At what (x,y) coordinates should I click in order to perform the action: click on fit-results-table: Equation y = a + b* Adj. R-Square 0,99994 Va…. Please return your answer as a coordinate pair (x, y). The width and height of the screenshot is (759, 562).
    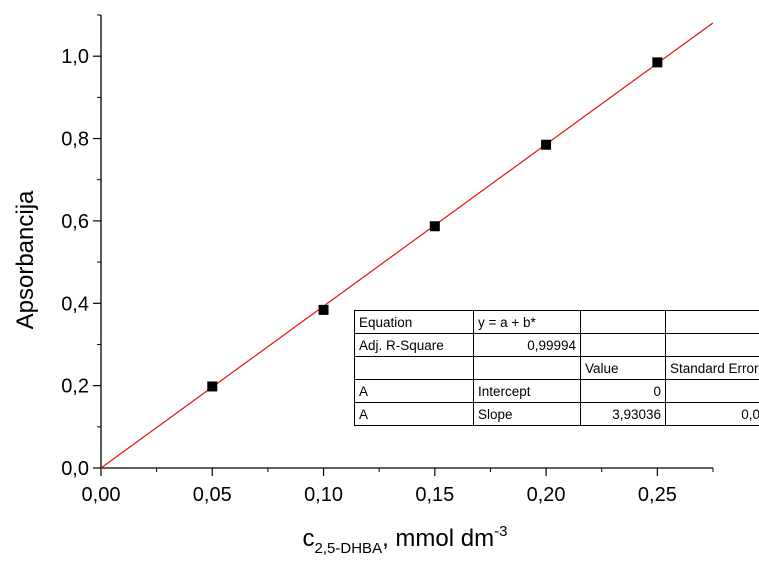
    Looking at the image, I should click on (556, 368).